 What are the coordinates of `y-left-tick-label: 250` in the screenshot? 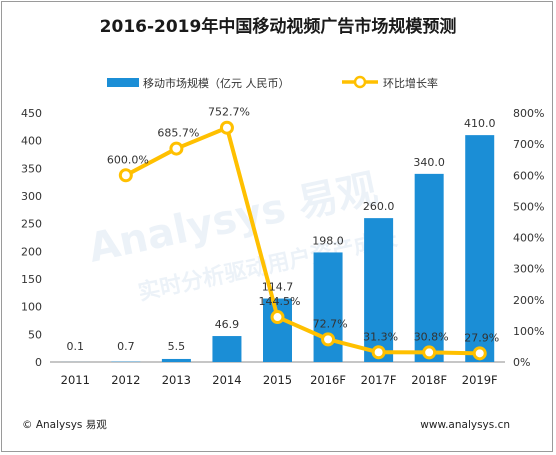 It's located at (31, 224).